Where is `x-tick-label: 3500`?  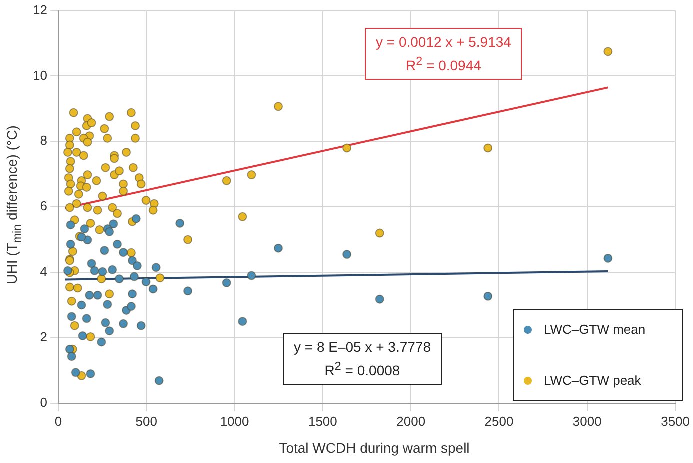
x-tick-label: 3500 is located at coordinates (675, 421).